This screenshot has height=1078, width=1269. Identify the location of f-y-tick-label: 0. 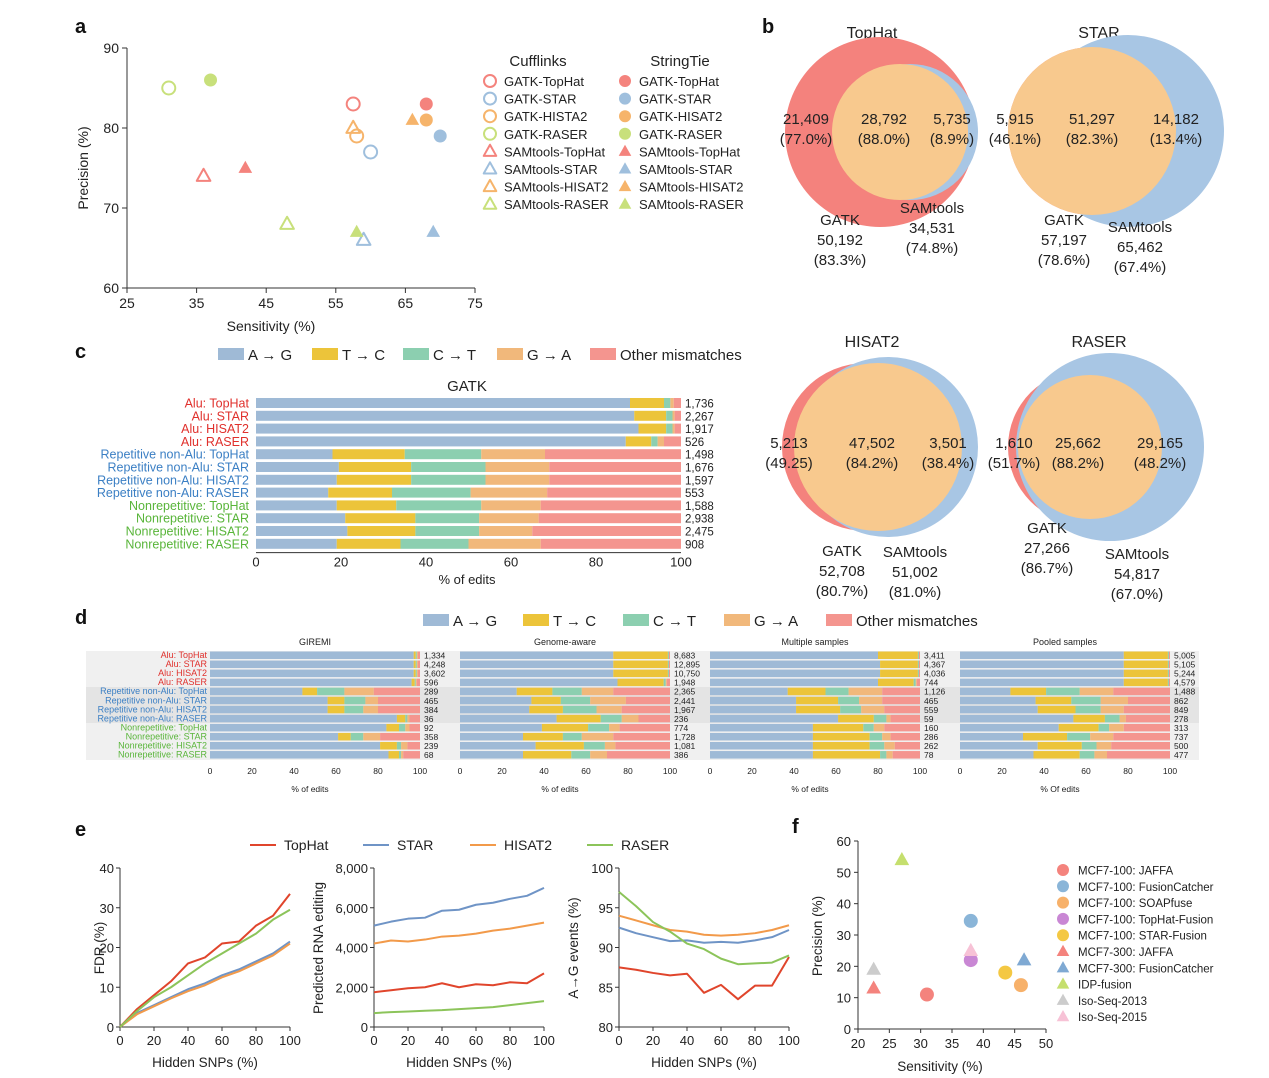
(847, 1029).